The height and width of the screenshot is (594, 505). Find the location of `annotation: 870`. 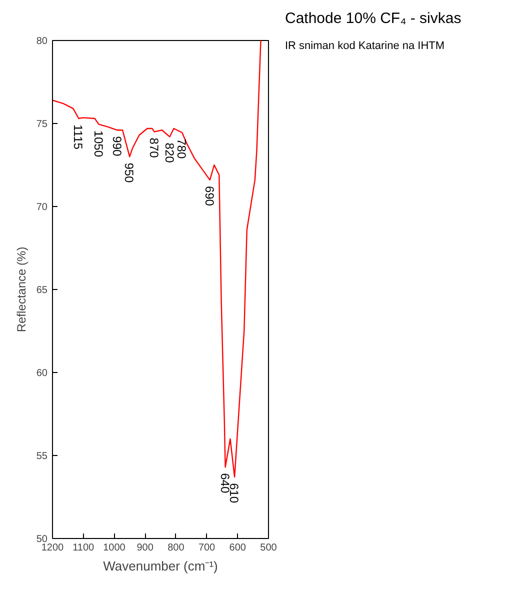

annotation: 870 is located at coordinates (153, 148).